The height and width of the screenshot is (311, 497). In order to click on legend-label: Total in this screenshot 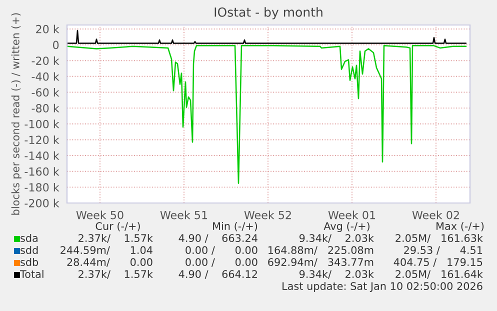, I will do `click(32, 274)`.